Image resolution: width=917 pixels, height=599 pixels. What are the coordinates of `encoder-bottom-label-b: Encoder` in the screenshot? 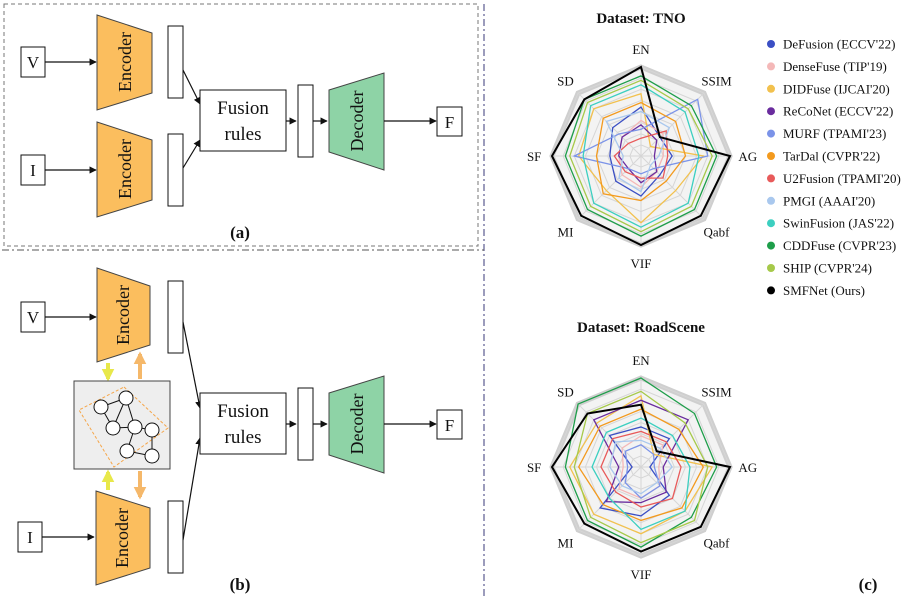 It's located at (122, 538).